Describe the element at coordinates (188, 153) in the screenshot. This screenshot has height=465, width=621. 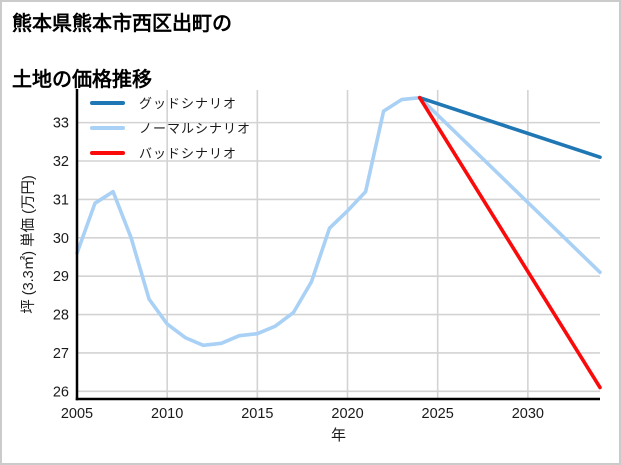
I see `legend-label-bad-scenario: バッドシナリオ` at that location.